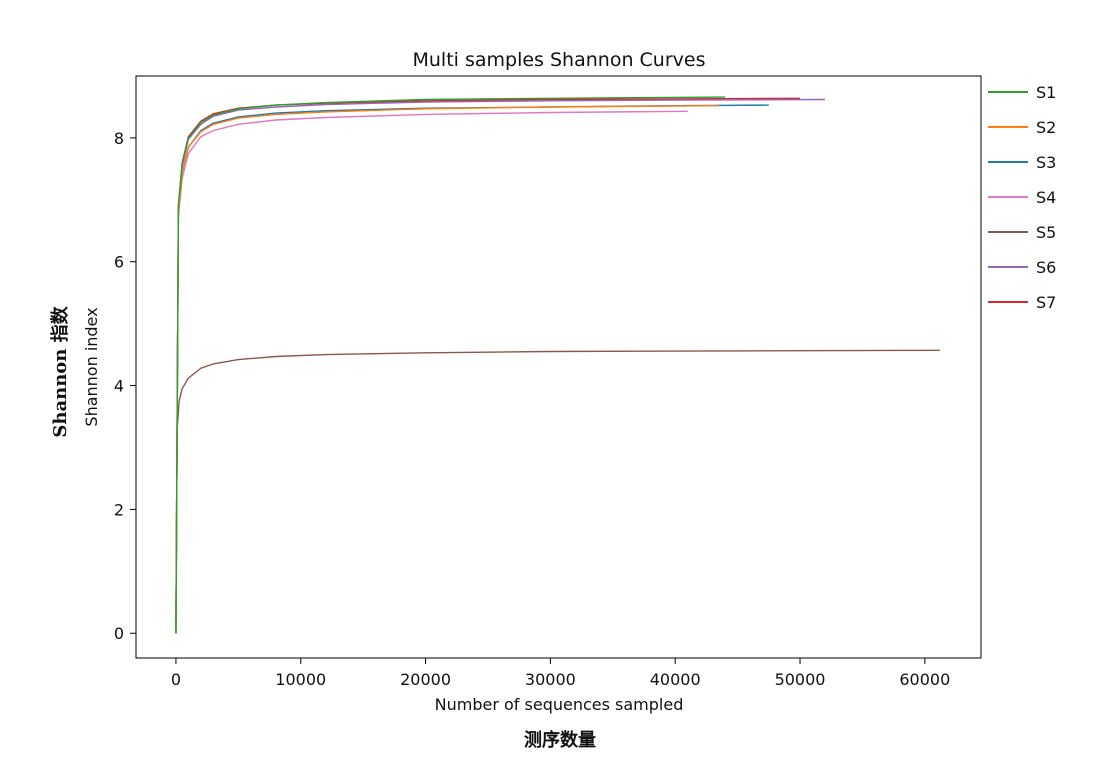  What do you see at coordinates (425, 679) in the screenshot?
I see `x-tick-label: 20000` at bounding box center [425, 679].